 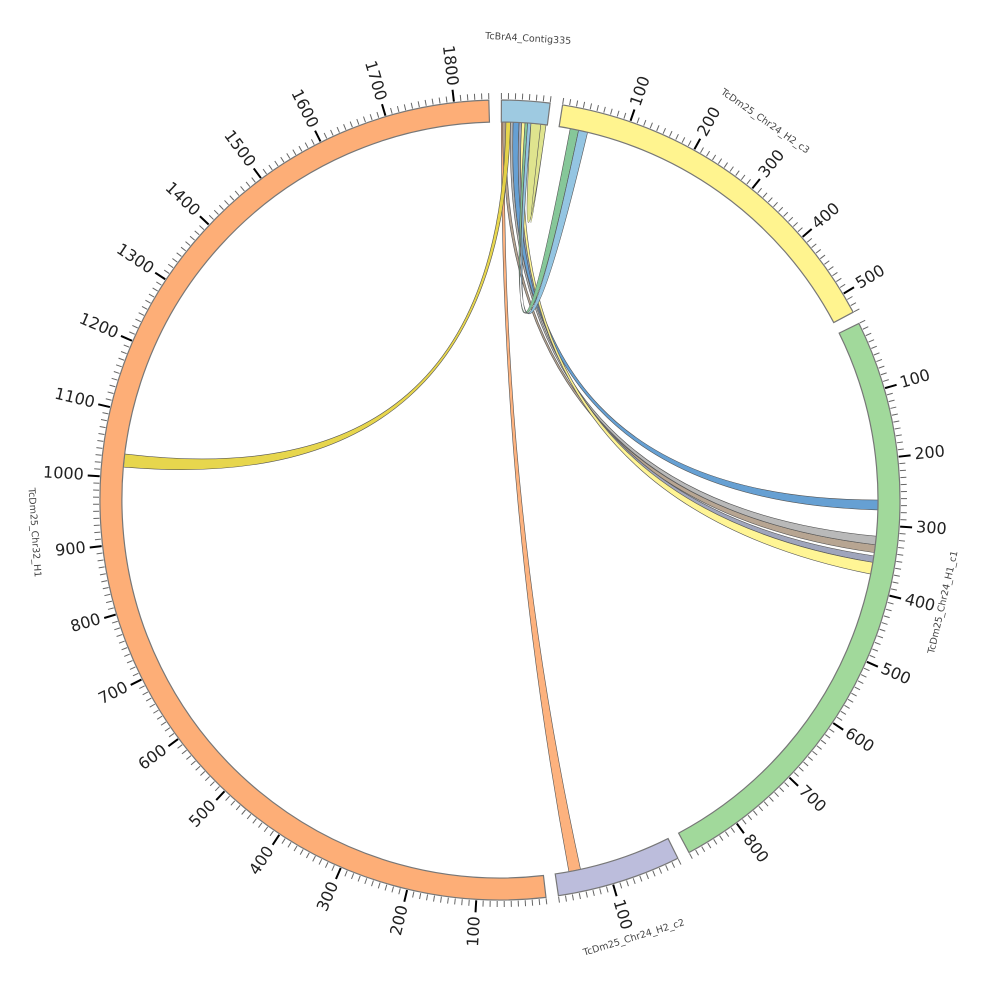 What do you see at coordinates (99, 326) in the screenshot?
I see `tick-label: 1200` at bounding box center [99, 326].